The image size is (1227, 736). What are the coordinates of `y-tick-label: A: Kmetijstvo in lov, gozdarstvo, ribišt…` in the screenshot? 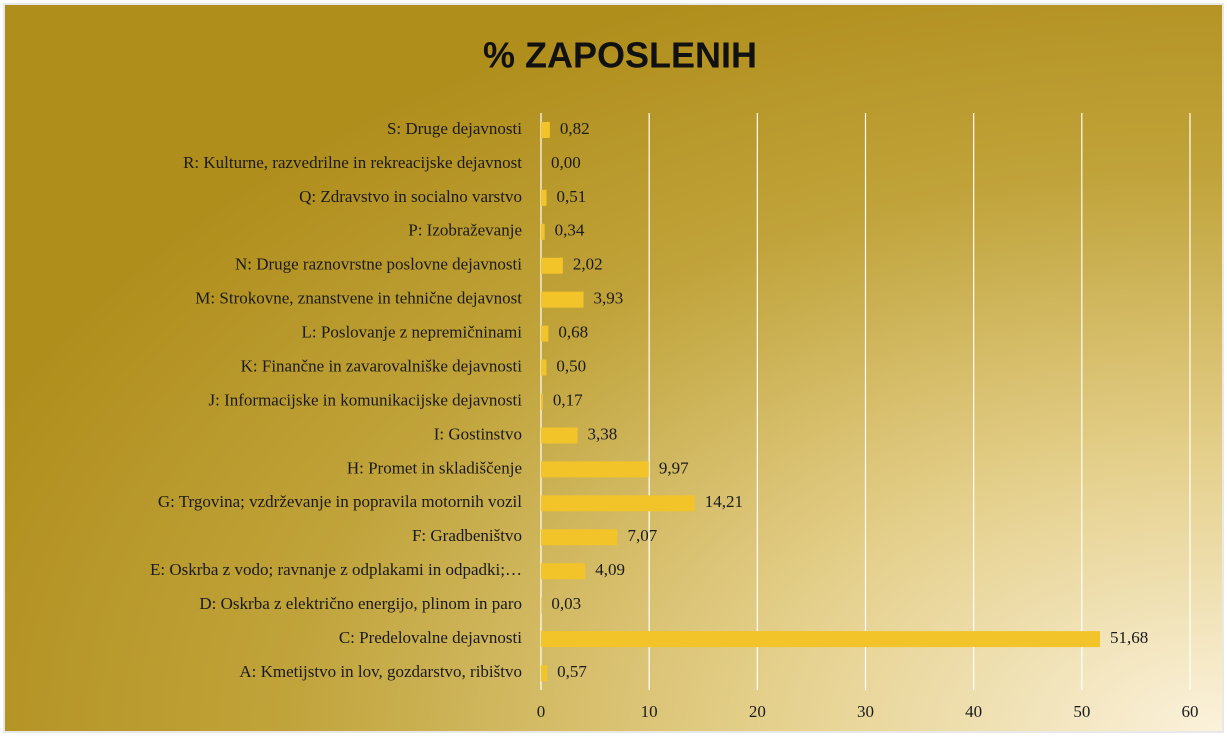 It's located at (380, 671).